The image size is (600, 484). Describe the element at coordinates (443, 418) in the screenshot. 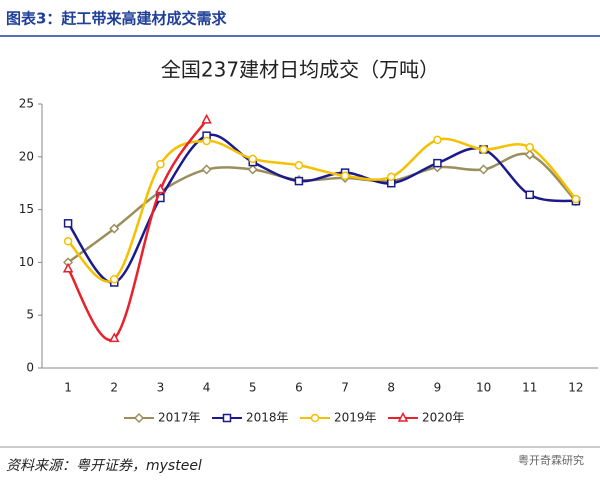

I see `legend-label: 2020年` at that location.